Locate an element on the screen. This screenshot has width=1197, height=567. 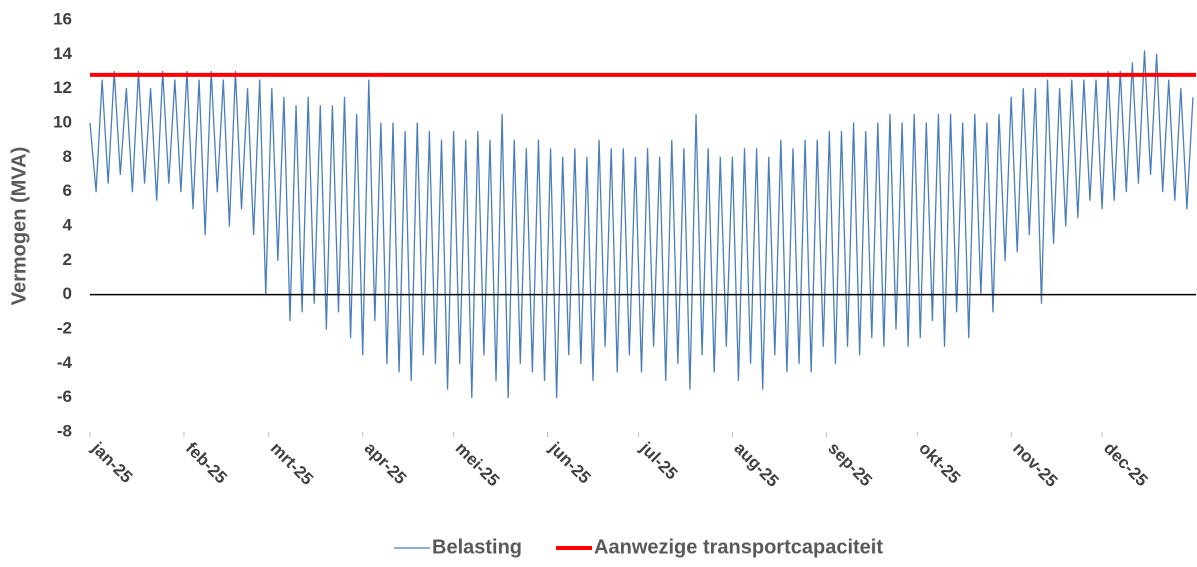
y-tick-label: -8 is located at coordinates (64, 430).